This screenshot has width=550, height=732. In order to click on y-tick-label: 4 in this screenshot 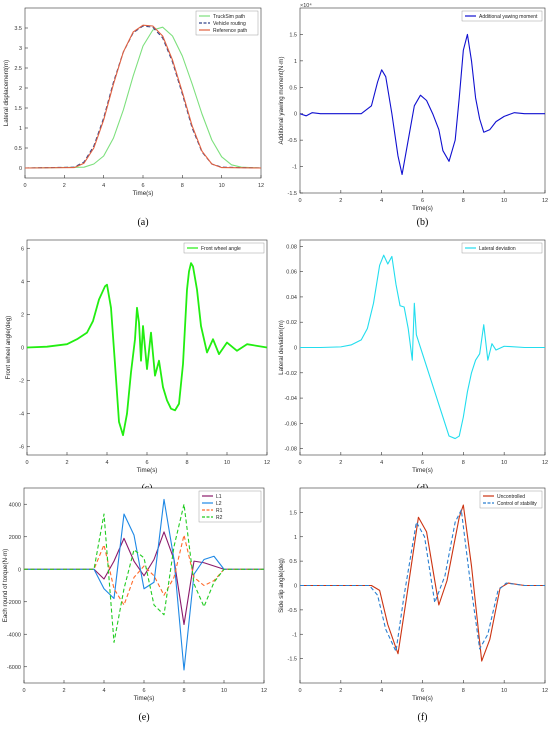, I will do `click(22, 282)`.